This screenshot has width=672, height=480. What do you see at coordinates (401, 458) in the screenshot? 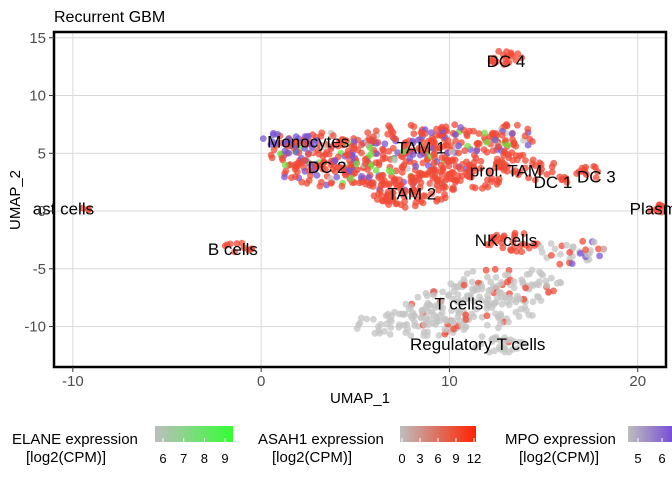
I see `legend-tick-label: 0` at bounding box center [401, 458].